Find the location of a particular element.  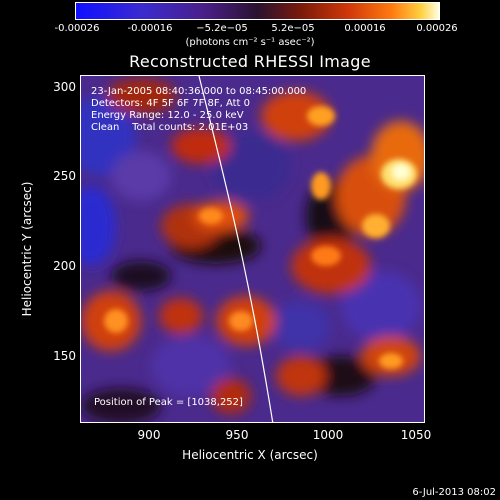

info-energy: Energy Range: 12.0 - 25.0 keV is located at coordinates (167, 115).